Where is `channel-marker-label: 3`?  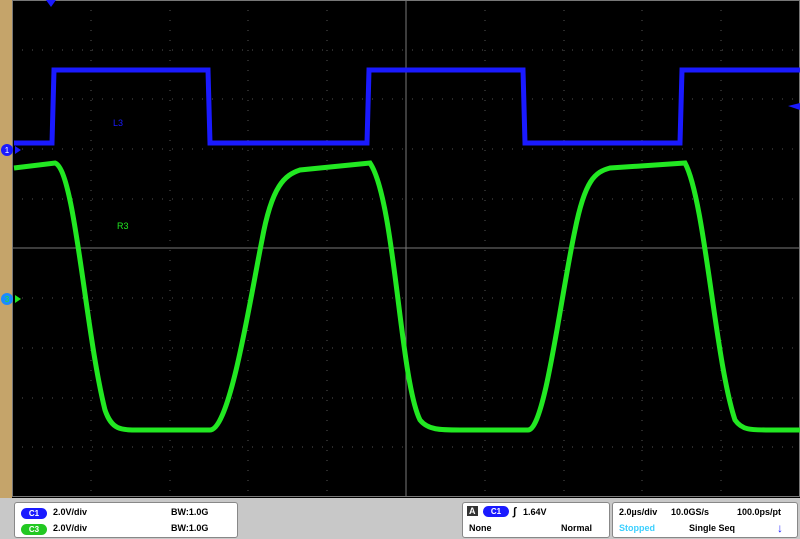
channel-marker-label: 3 is located at coordinates (7, 299).